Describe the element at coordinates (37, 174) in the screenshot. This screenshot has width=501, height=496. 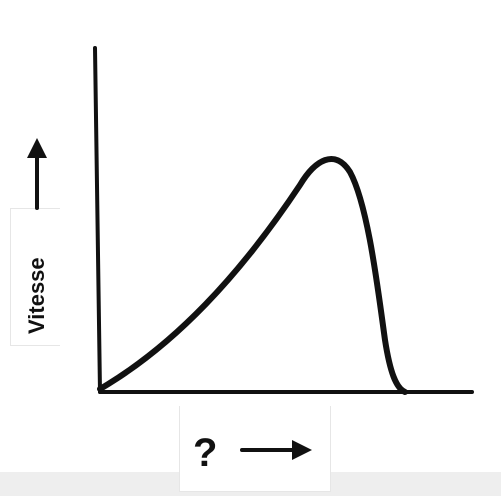
I see `up-arrow-icon` at that location.